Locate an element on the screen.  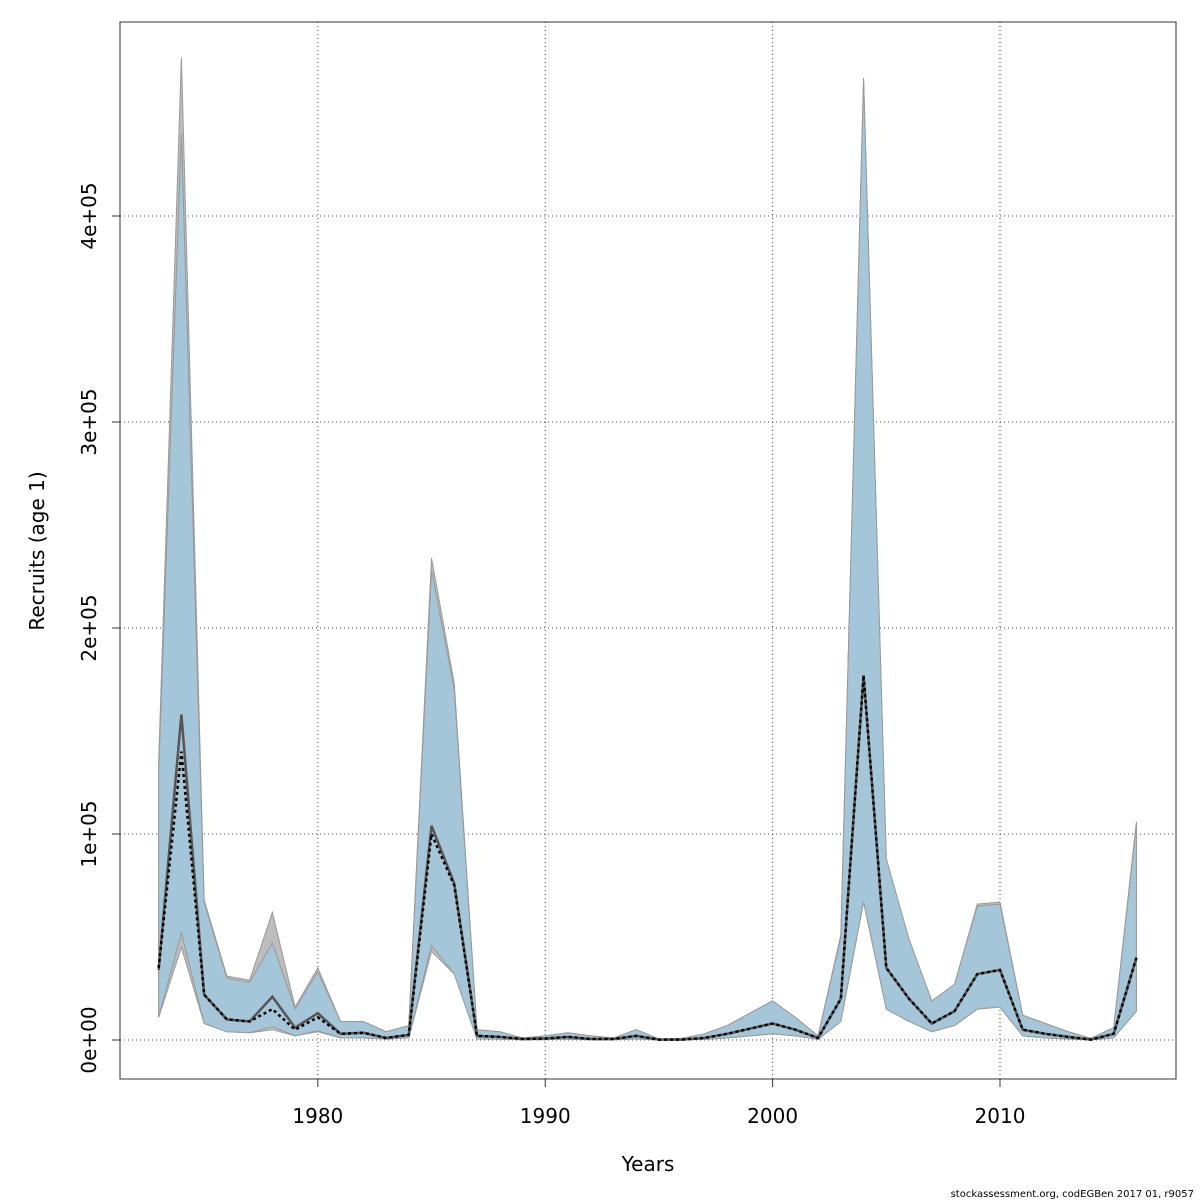
x-tick-label: 2010 is located at coordinates (1000, 1116).